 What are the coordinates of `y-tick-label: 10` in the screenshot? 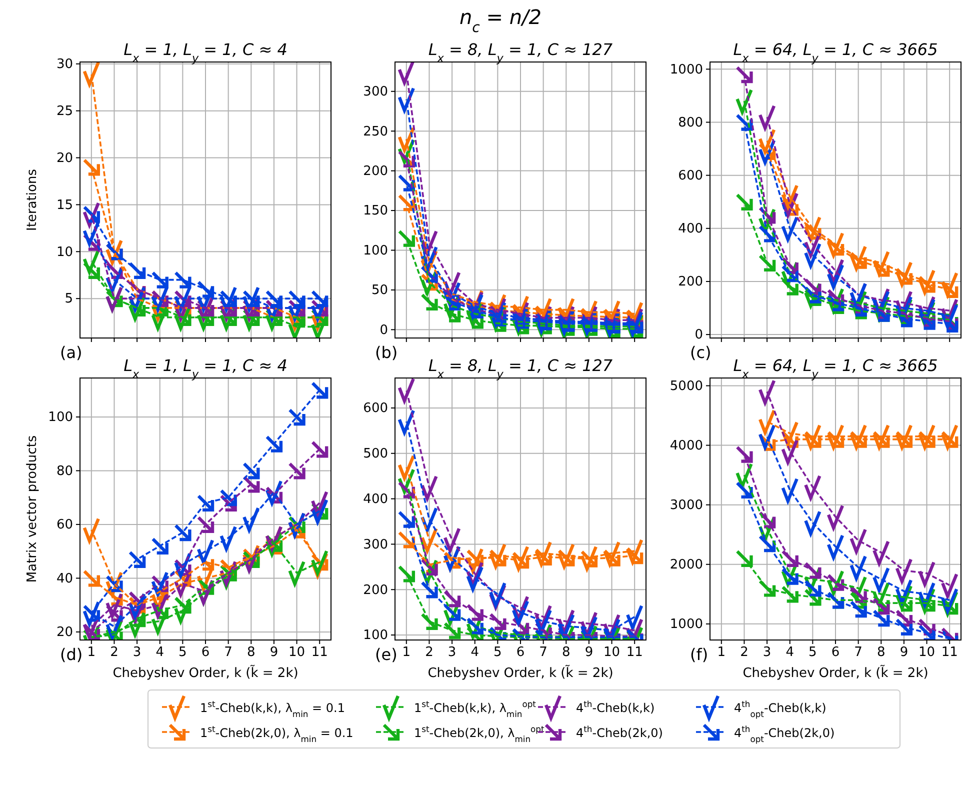 It's located at (64, 252).